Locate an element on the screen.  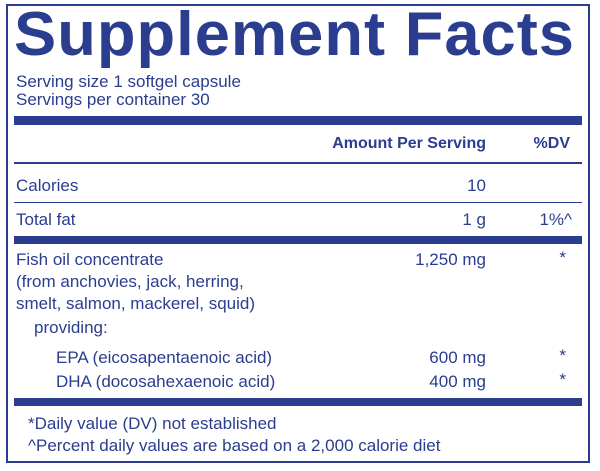
fish-oil-source-line: smelt, salmon, mackerel, squid) is located at coordinates (136, 303).